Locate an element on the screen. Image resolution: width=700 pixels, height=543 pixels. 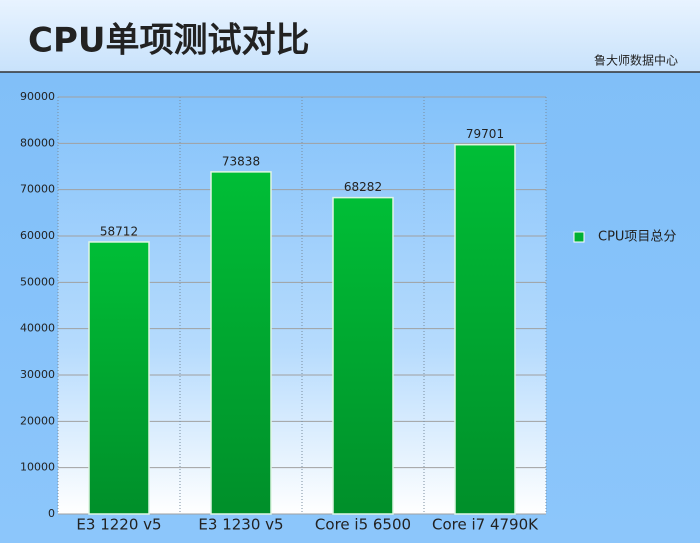
y-tick-label: 50000 is located at coordinates (37, 281).